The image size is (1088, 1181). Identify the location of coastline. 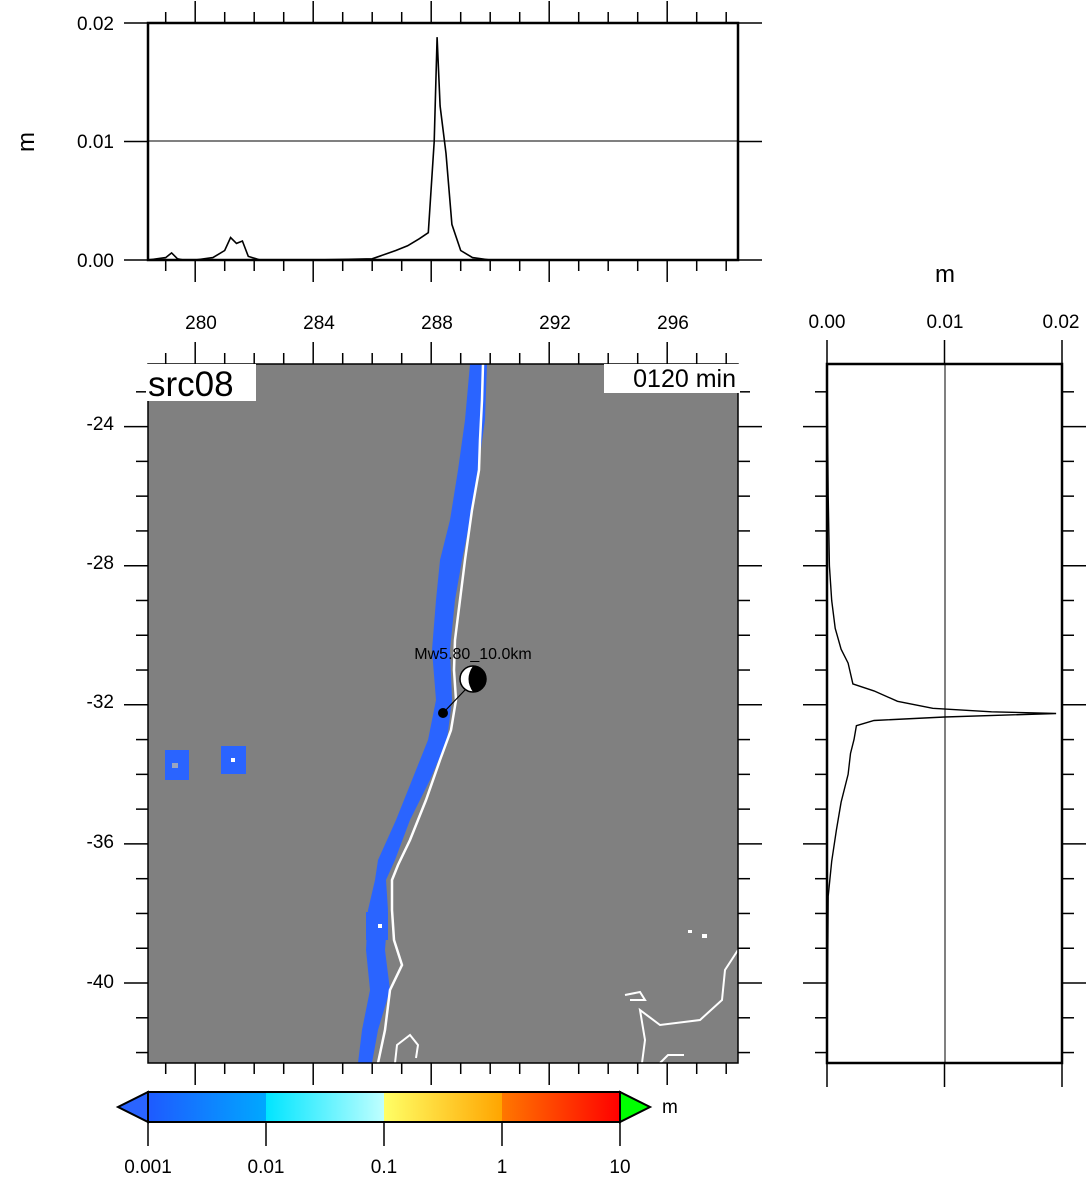
(430, 713).